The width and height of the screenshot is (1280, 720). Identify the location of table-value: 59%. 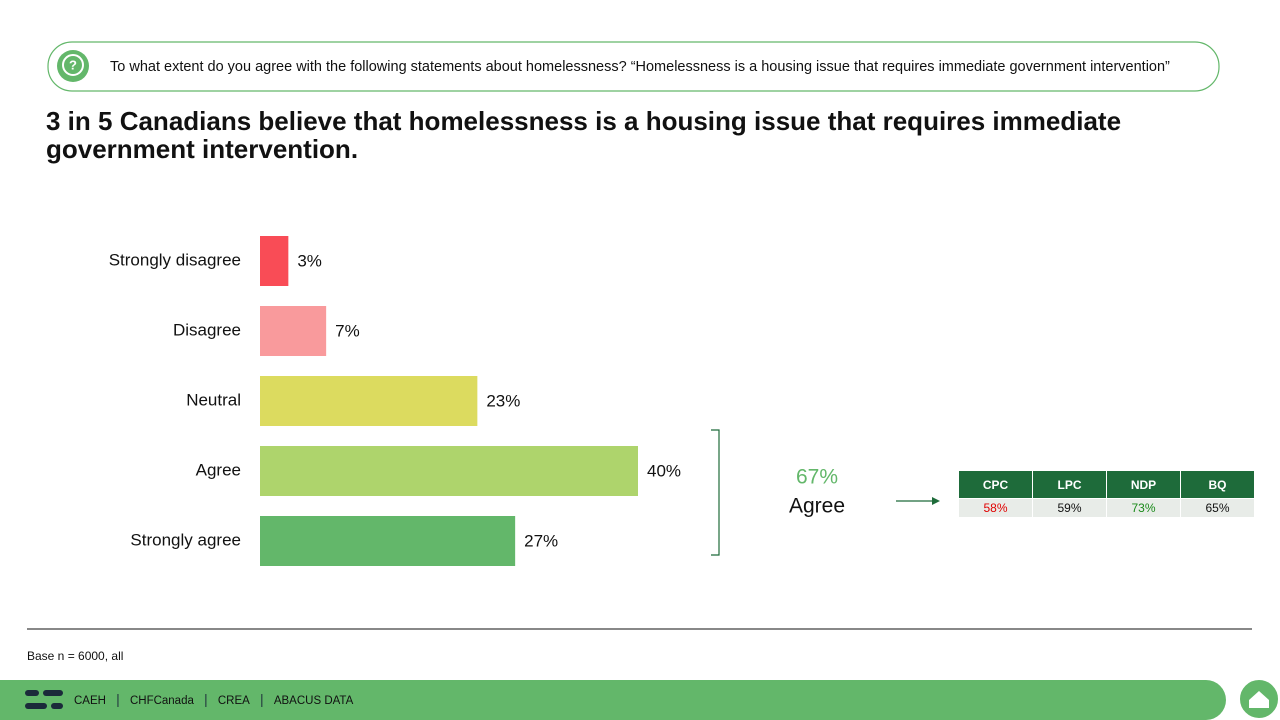
(1069, 508).